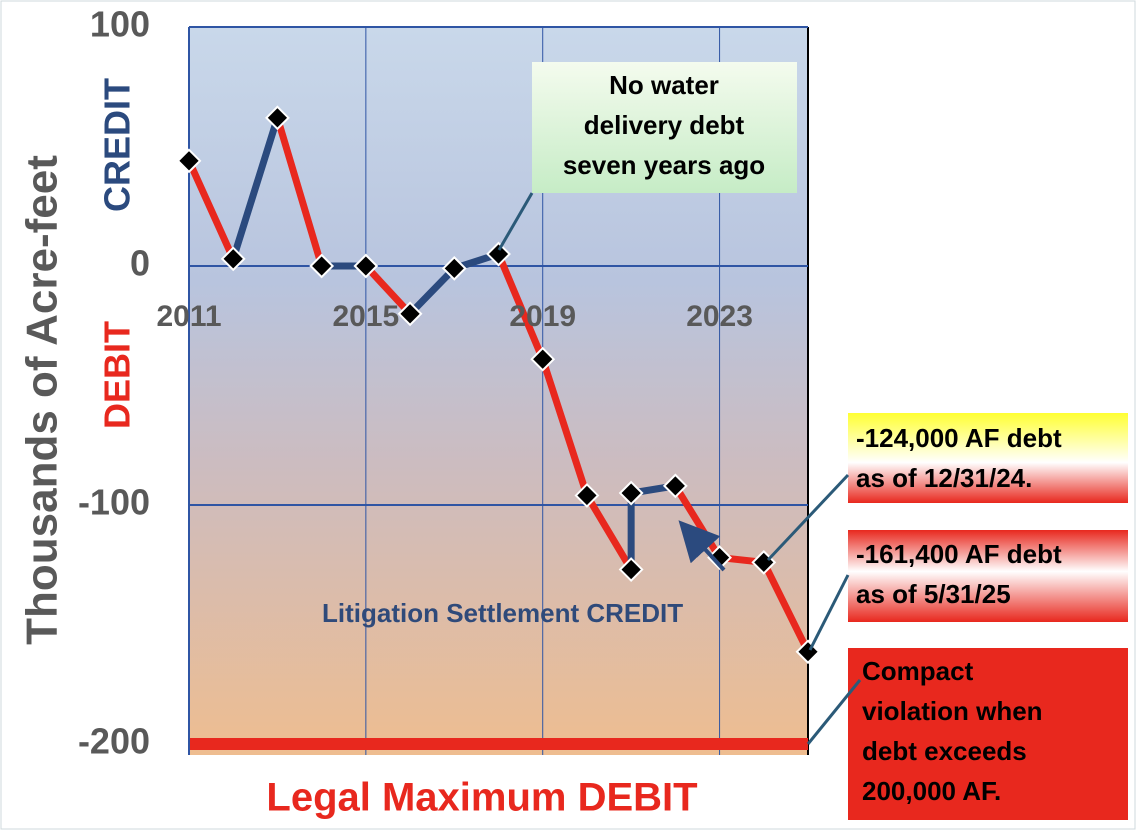  What do you see at coordinates (664, 125) in the screenshot?
I see `annotation-text: delivery debt` at bounding box center [664, 125].